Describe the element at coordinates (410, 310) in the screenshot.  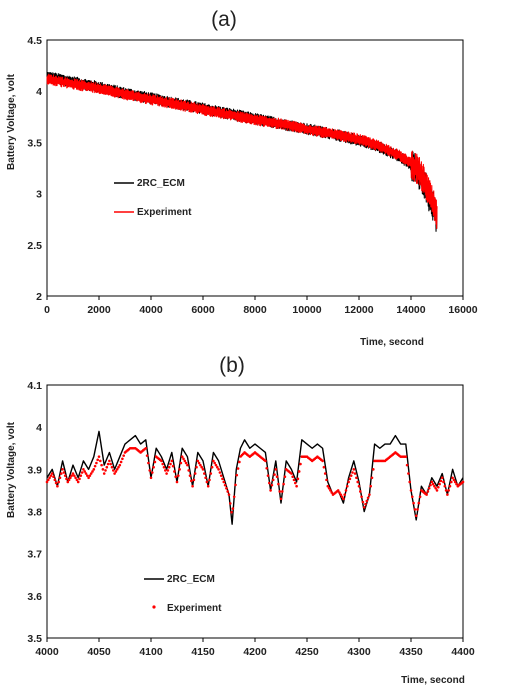
I see `x-tick-label-a: 14000` at that location.